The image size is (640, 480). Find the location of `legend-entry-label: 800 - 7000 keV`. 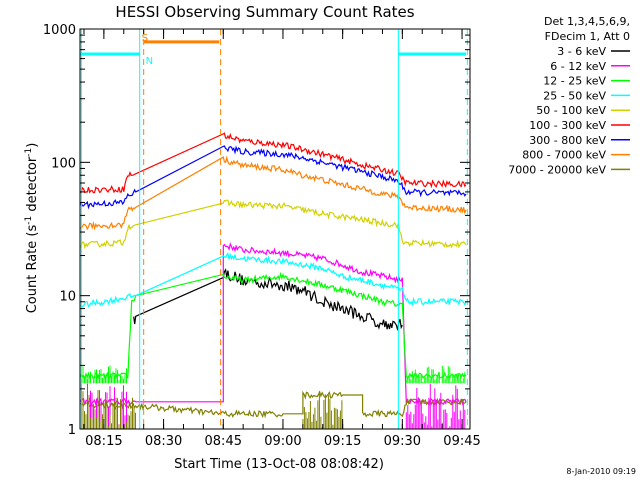

legend-entry-label: 800 - 7000 keV is located at coordinates (564, 155).